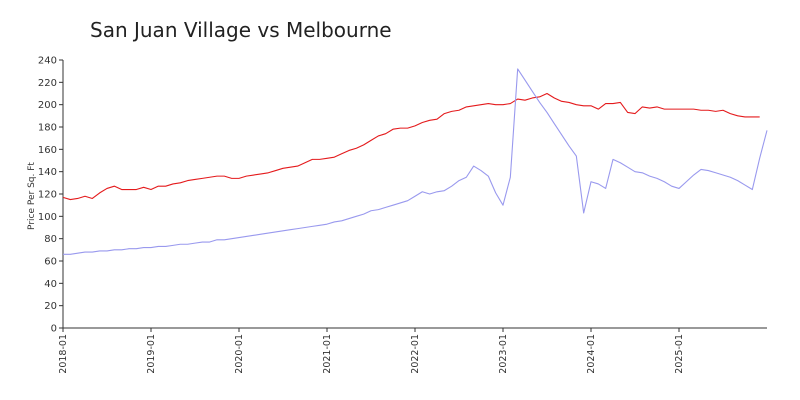  I want to click on y-tick-label: 180, so click(47, 128).